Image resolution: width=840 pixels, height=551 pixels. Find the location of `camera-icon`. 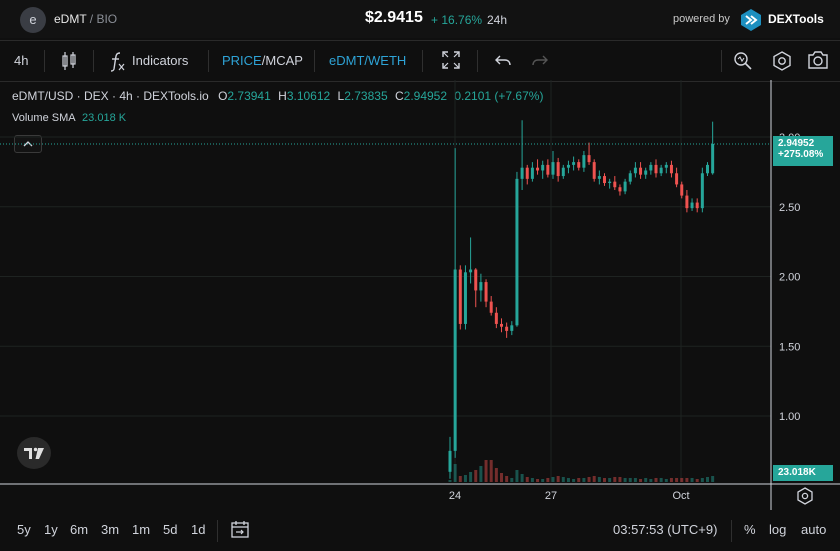

camera-icon is located at coordinates (818, 60).